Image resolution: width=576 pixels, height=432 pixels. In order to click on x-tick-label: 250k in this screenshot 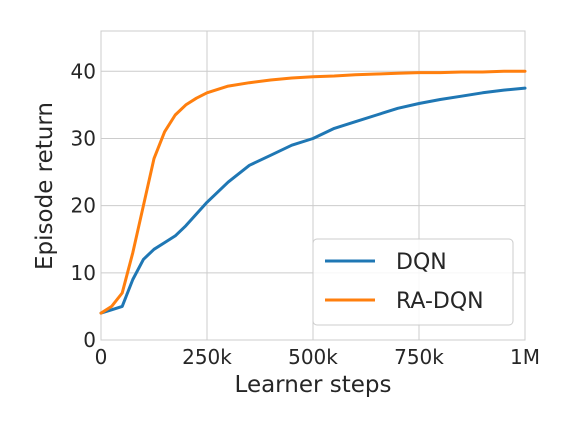, I will do `click(207, 357)`.